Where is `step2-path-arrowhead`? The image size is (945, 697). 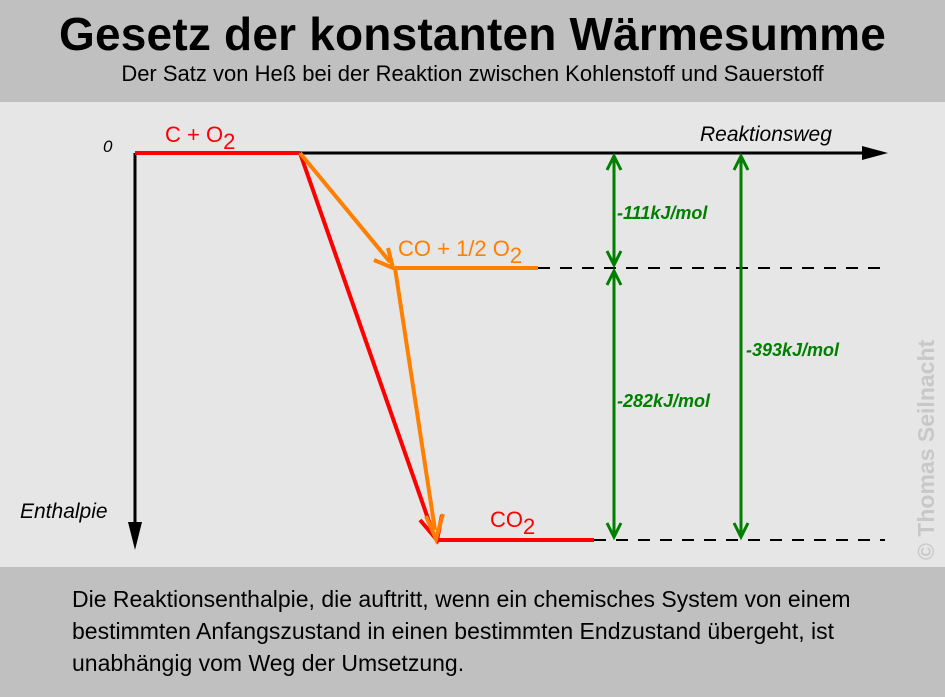 step2-path-arrowhead is located at coordinates (434, 529).